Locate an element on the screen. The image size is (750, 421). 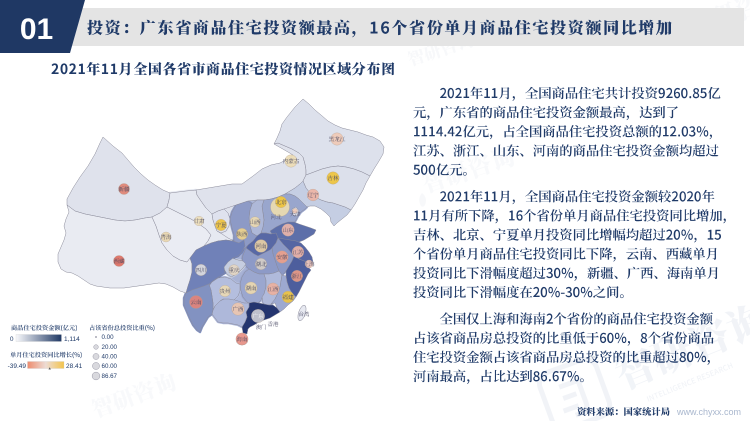
svg-text: www.chyxx.com is located at coordinates (708, 412).